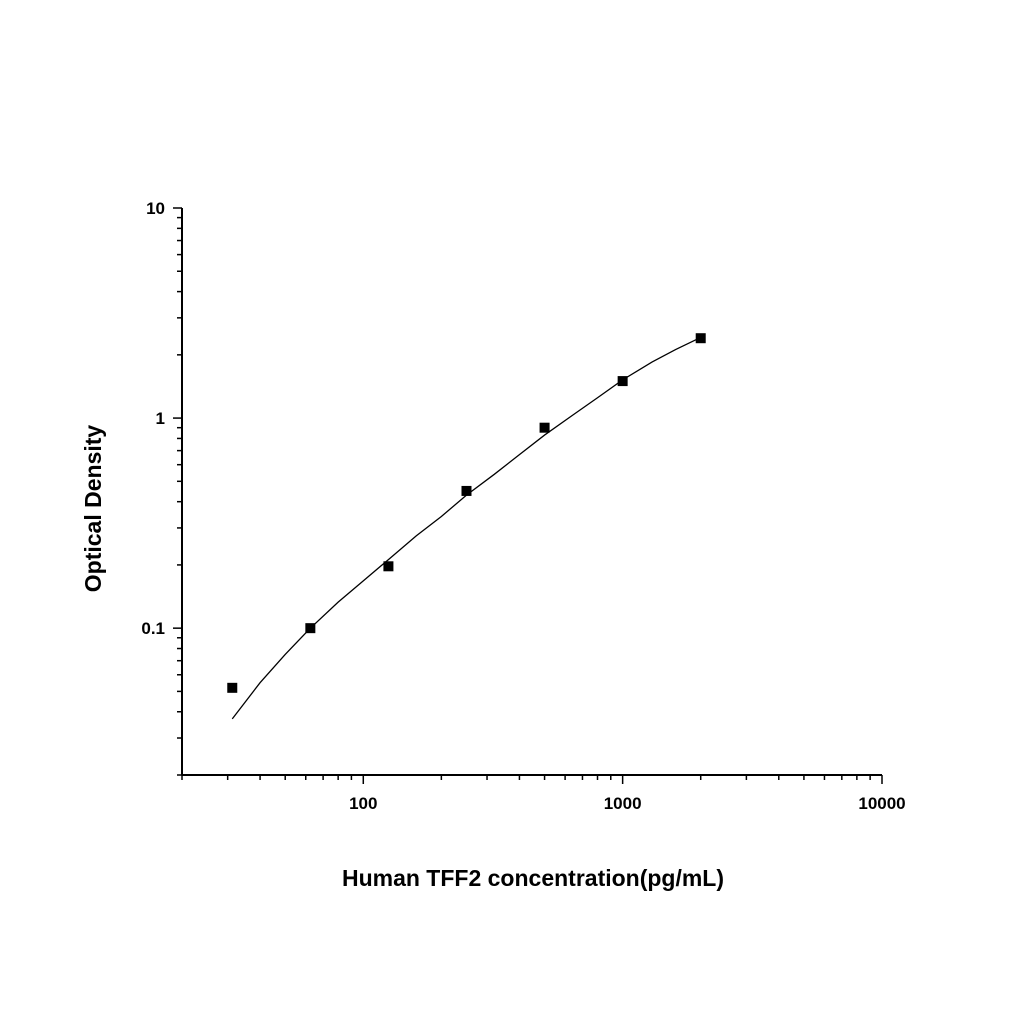 This screenshot has width=1024, height=1024. What do you see at coordinates (93, 509) in the screenshot?
I see `y-axis-title: Optical Density` at bounding box center [93, 509].